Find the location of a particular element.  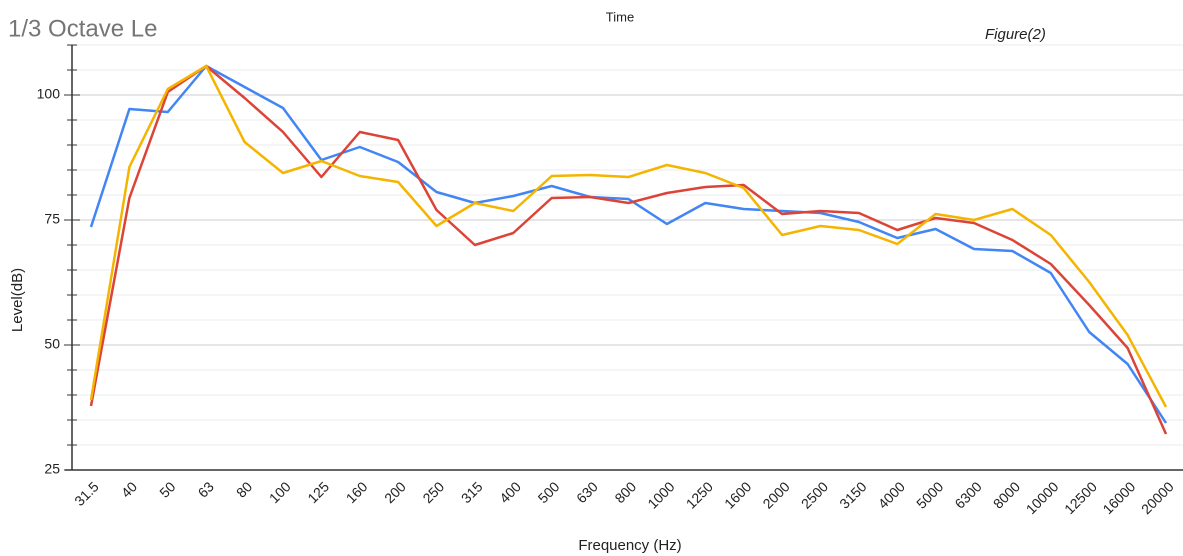

y-tick-label: 50 is located at coordinates (52, 344).